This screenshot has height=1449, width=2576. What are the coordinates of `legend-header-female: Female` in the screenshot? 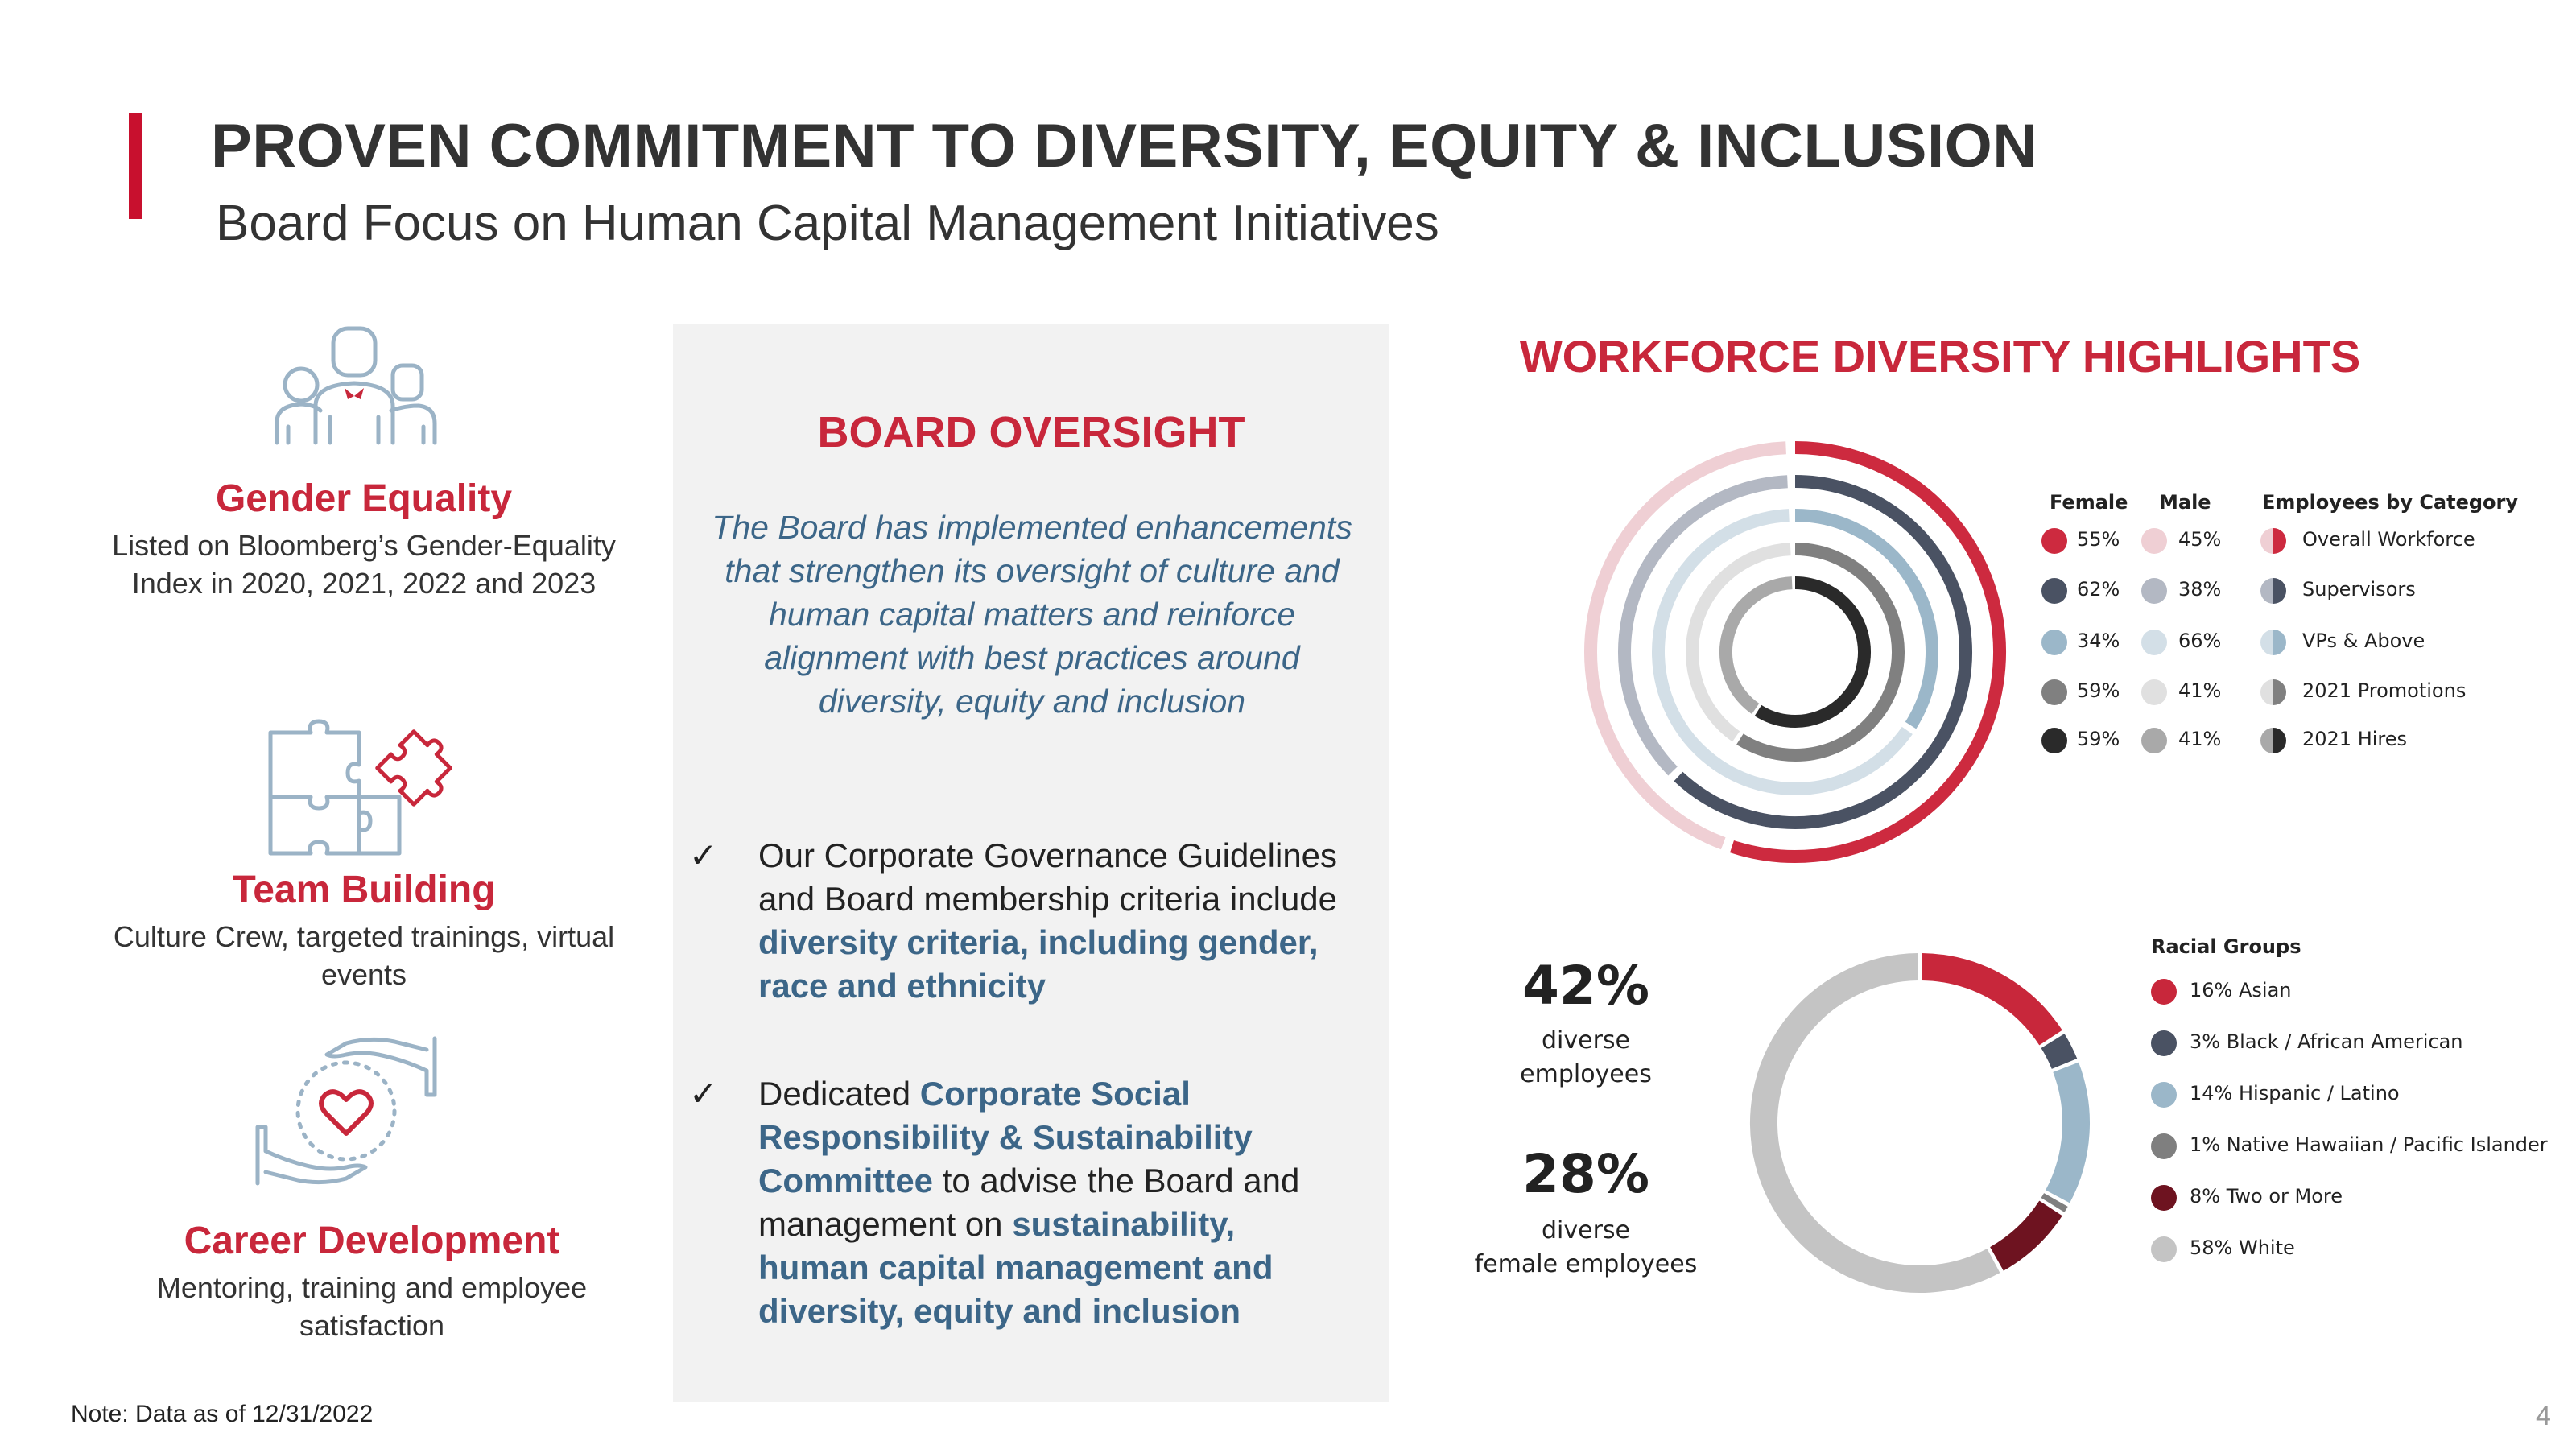 It's located at (2089, 503).